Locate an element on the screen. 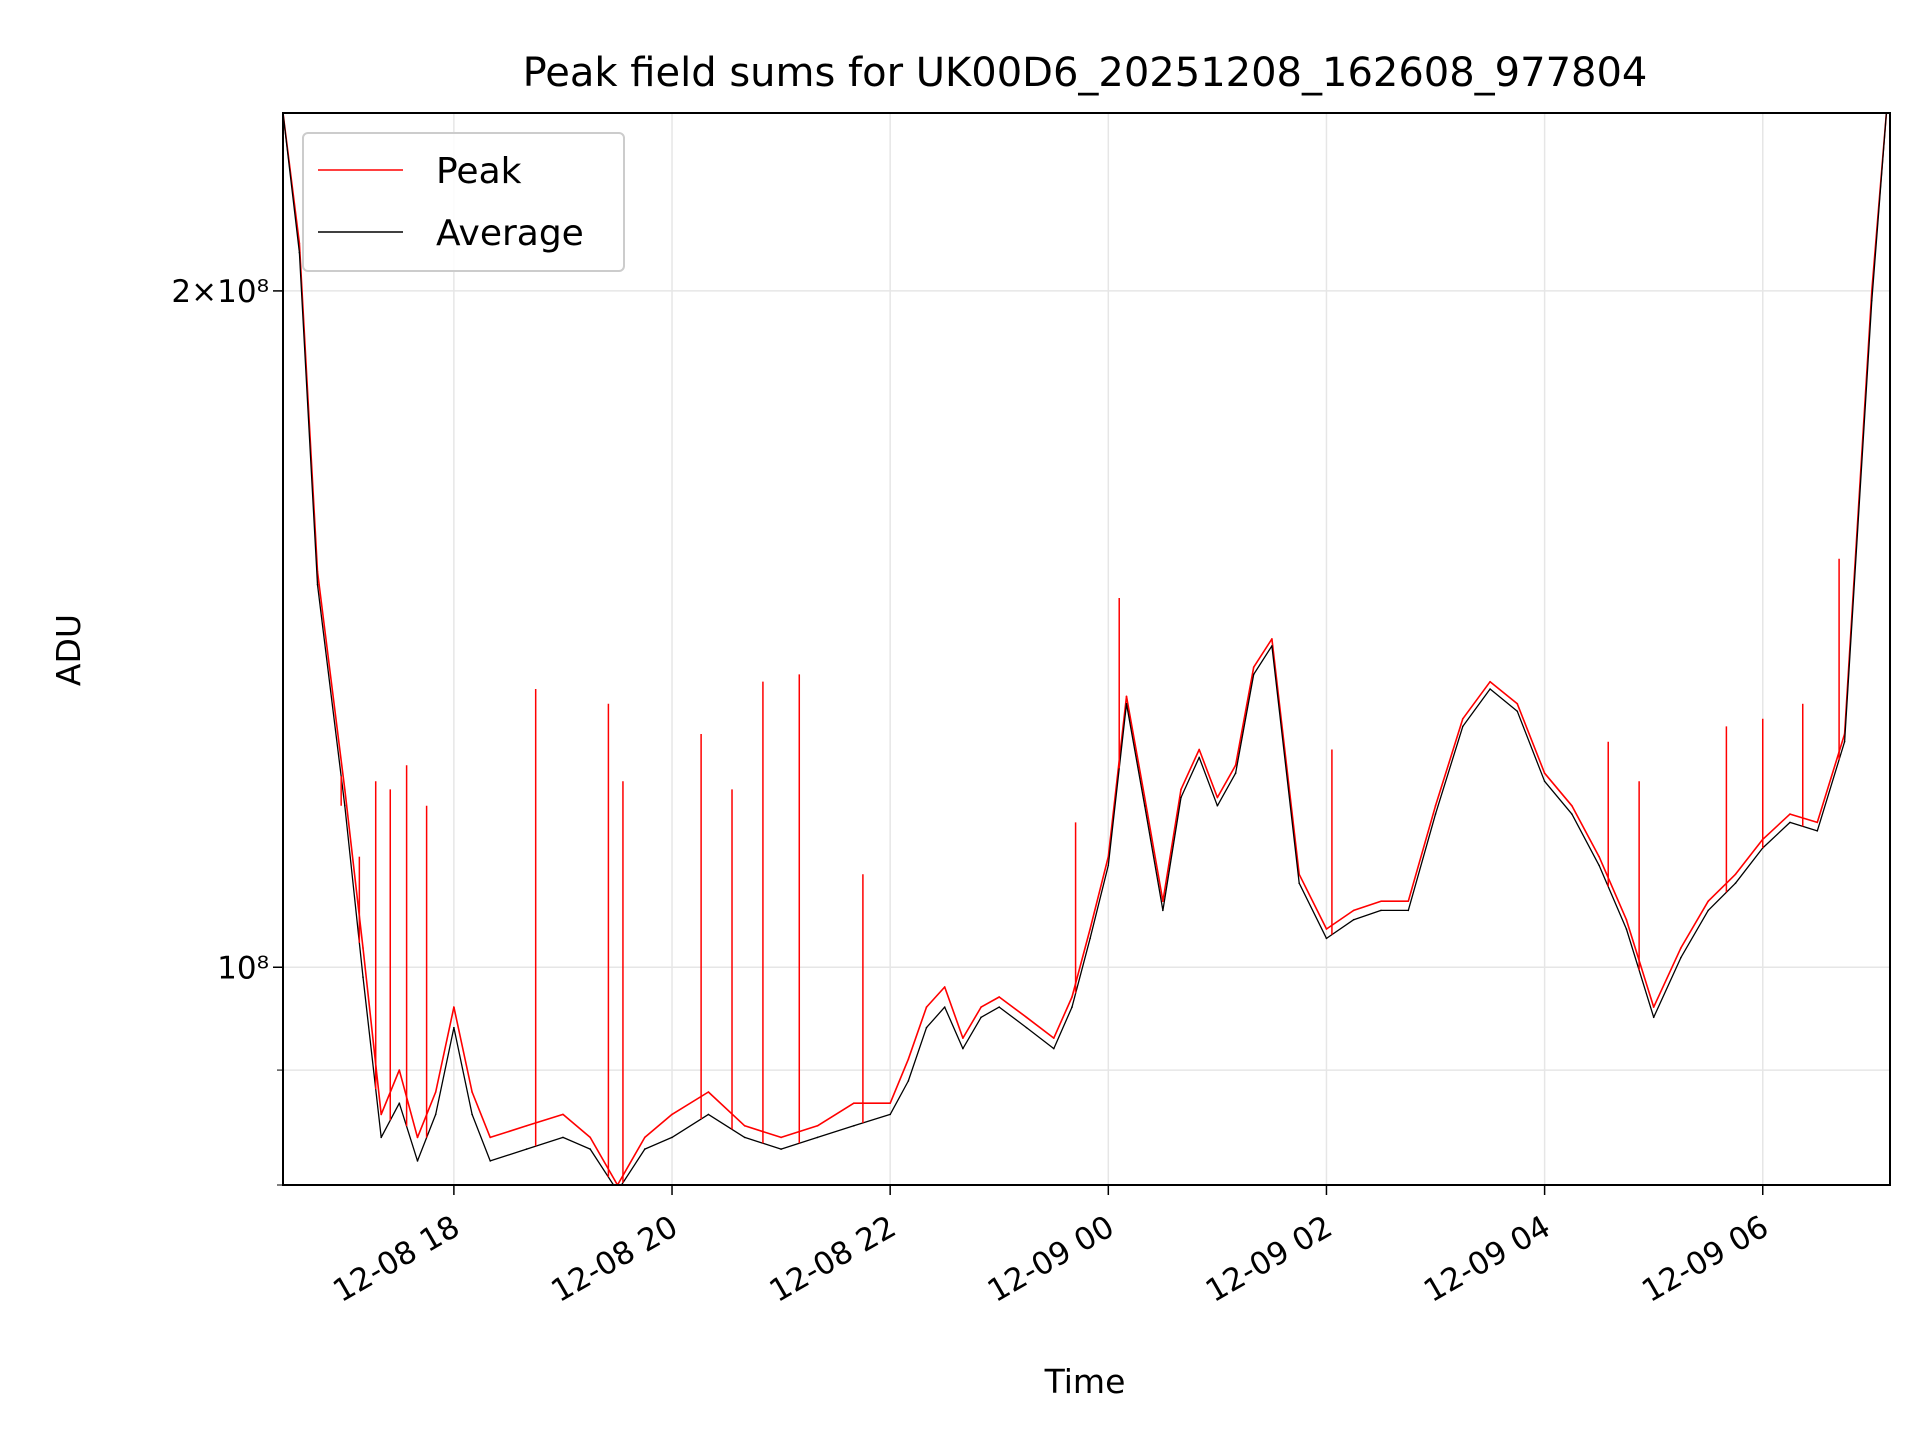 The image size is (1920, 1440). legend: Peak Average is located at coordinates (463, 202).